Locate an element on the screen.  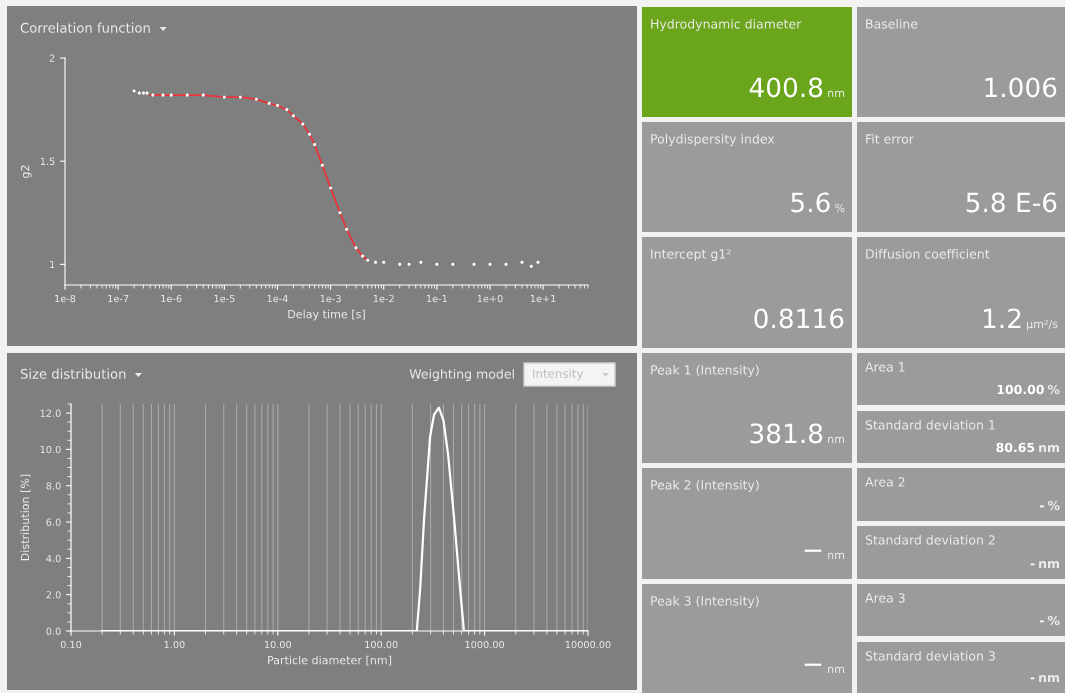
text: 1.006 is located at coordinates (1021, 87).